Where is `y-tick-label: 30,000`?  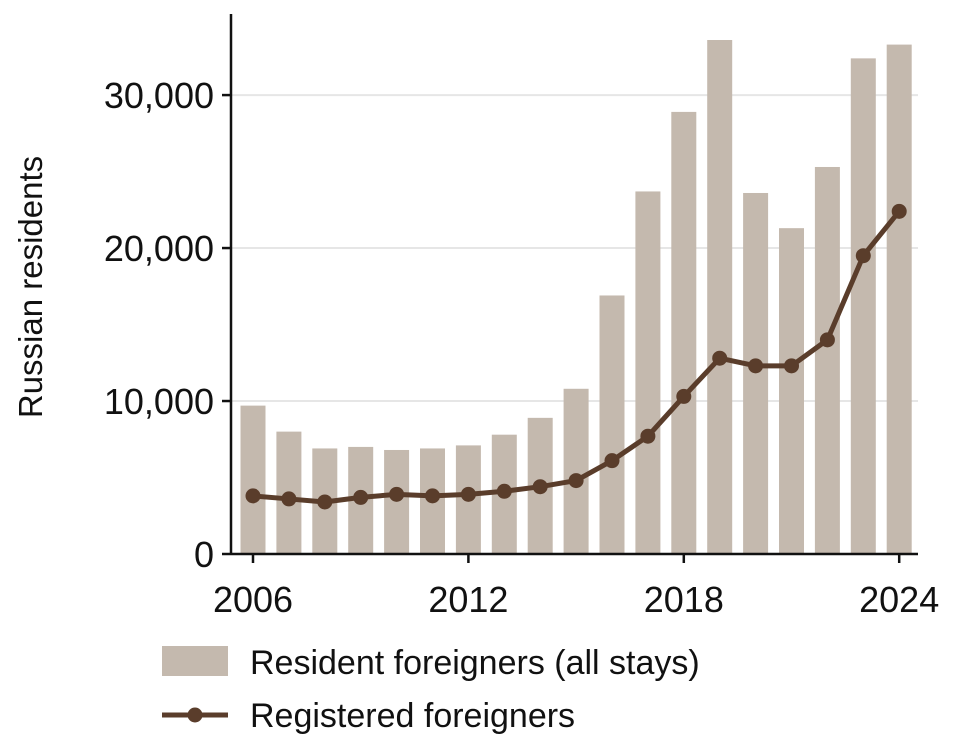 y-tick-label: 30,000 is located at coordinates (159, 95).